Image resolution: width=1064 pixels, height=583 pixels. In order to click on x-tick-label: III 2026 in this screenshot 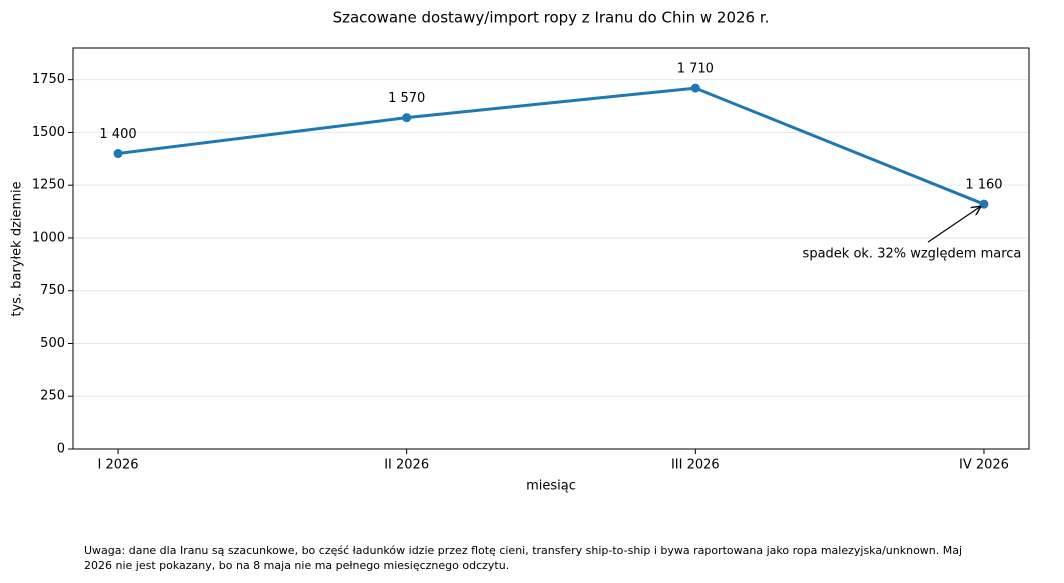, I will do `click(695, 465)`.